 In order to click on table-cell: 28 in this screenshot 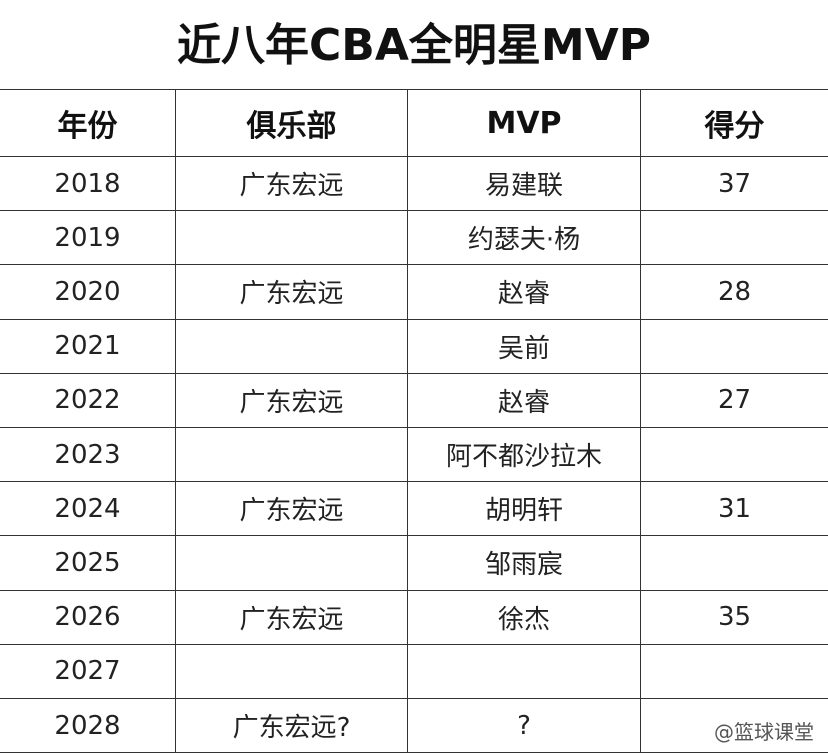, I will do `click(734, 292)`.